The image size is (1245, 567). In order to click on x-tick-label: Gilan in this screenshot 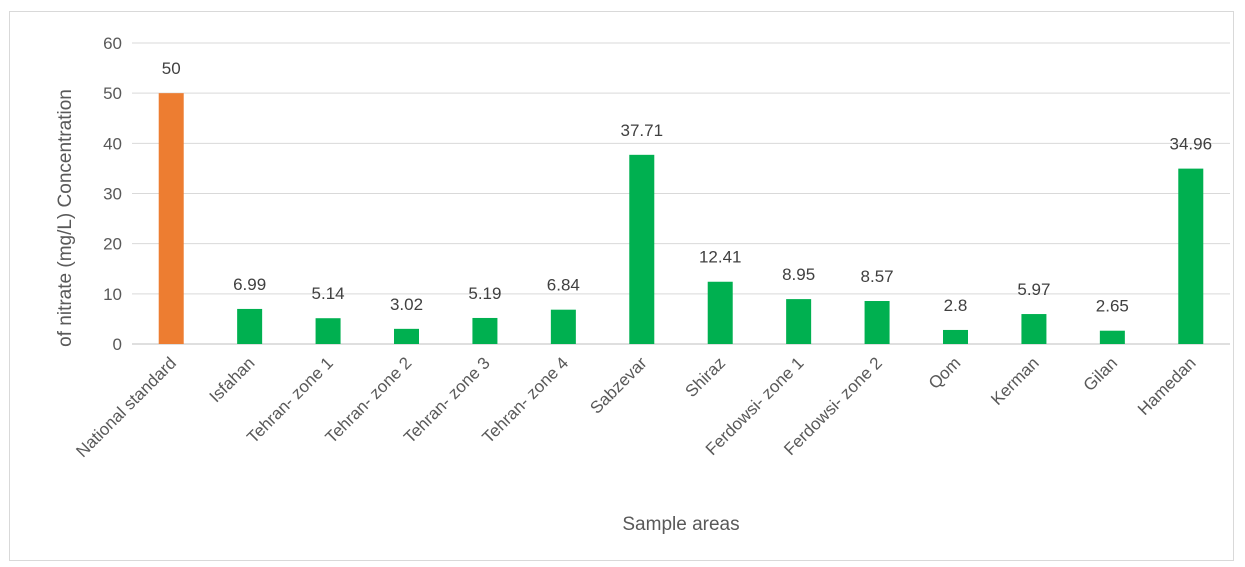, I will do `click(1100, 373)`.